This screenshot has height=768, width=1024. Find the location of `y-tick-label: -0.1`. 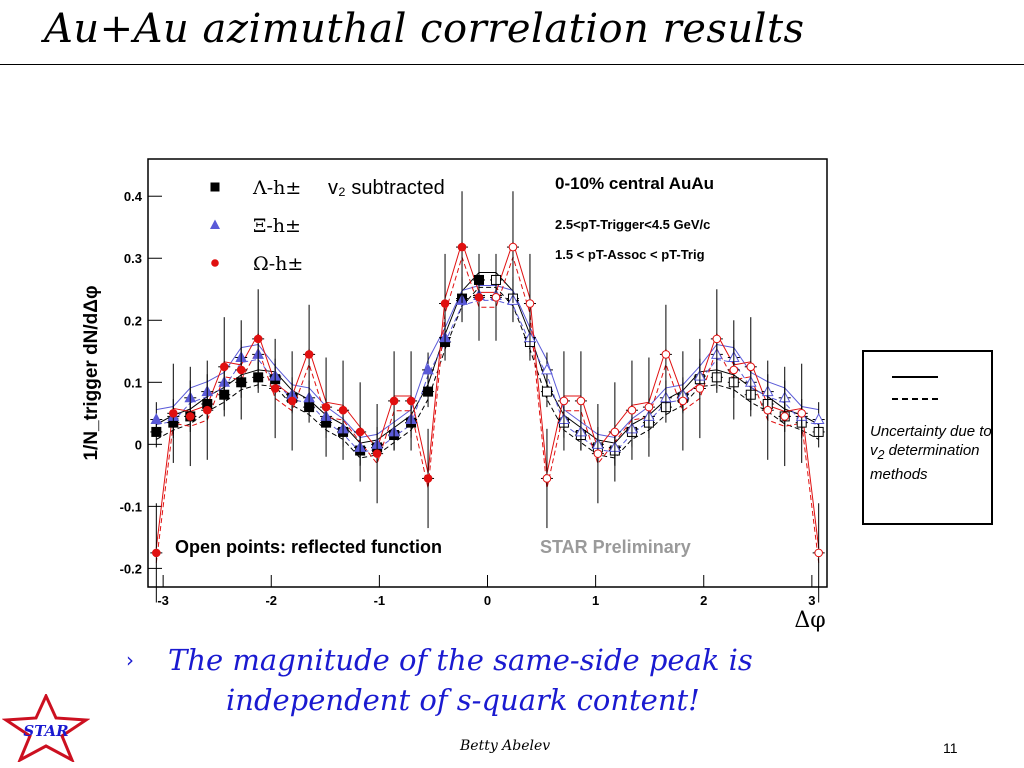

y-tick-label: -0.1 is located at coordinates (131, 506).